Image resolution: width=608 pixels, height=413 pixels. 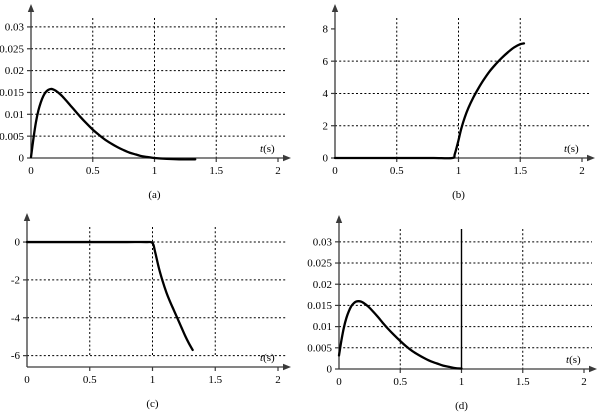 What do you see at coordinates (16, 356) in the screenshot?
I see `y-tick-label: -6` at bounding box center [16, 356].